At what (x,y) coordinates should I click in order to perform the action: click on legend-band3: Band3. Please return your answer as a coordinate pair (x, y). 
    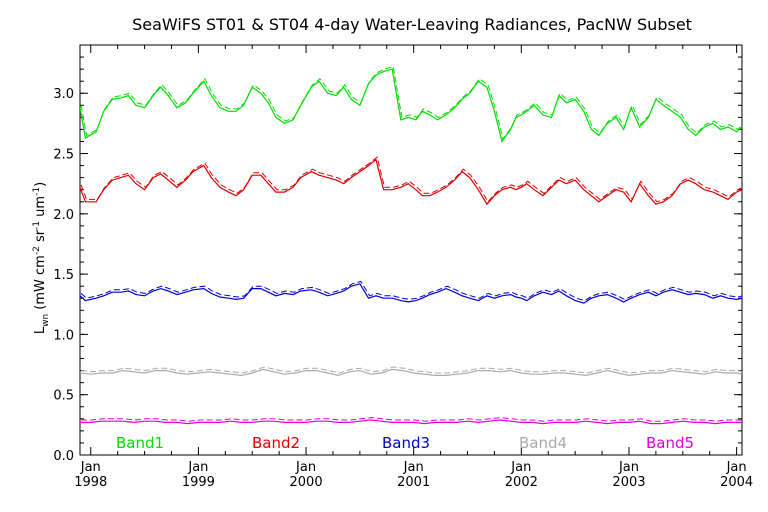
    Looking at the image, I should click on (406, 443).